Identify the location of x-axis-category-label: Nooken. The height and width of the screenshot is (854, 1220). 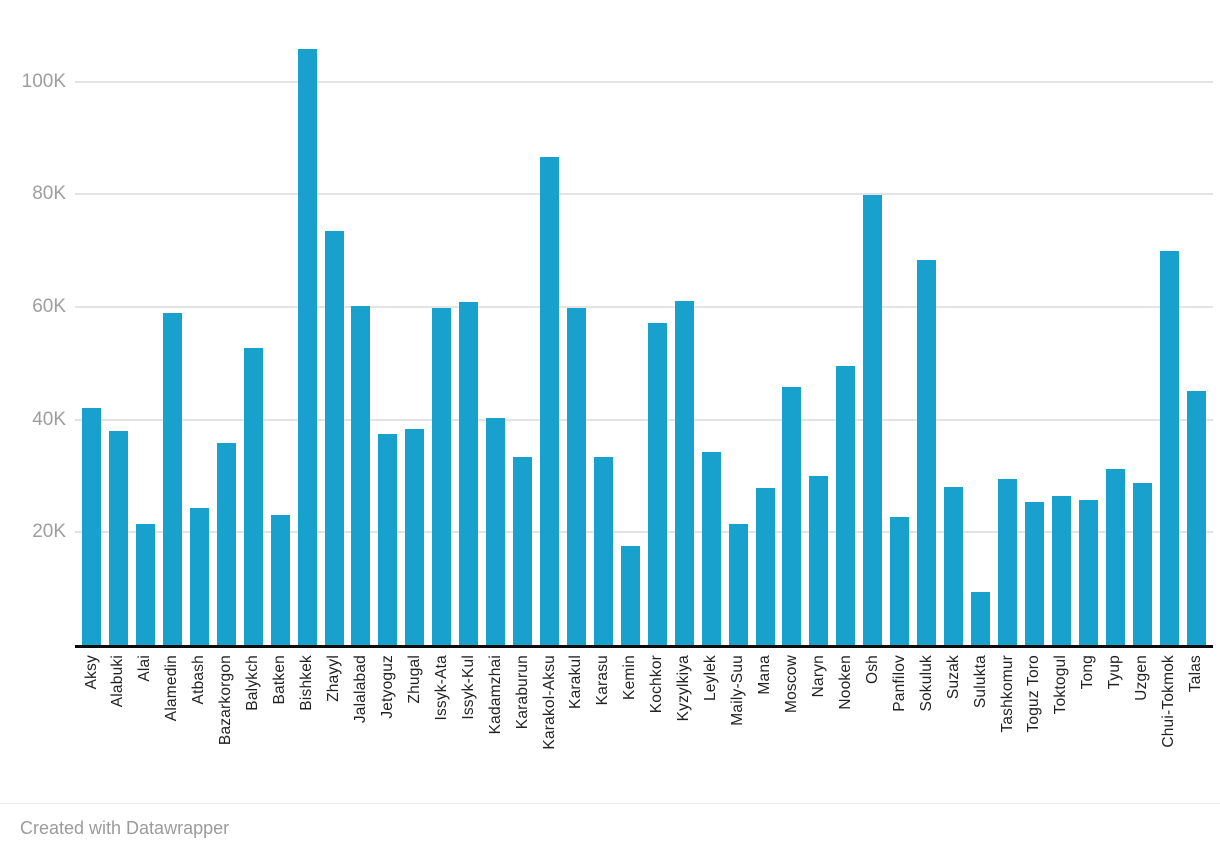
(845, 682).